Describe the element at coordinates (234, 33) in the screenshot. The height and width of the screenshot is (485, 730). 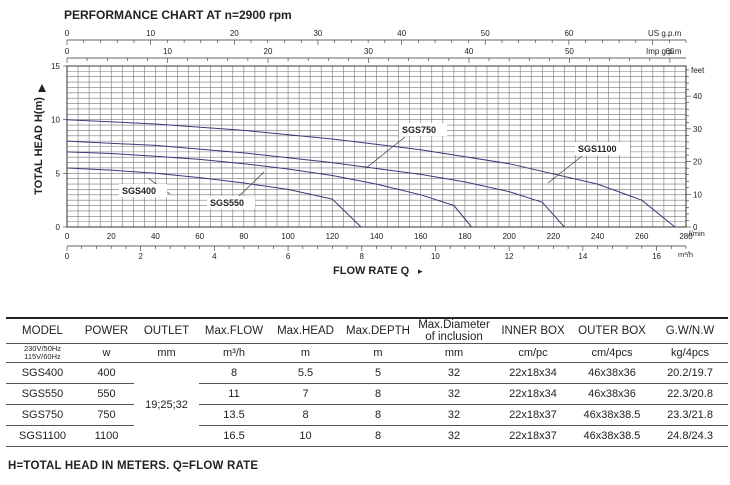
I see `us-gpm-tick-label: 20` at that location.